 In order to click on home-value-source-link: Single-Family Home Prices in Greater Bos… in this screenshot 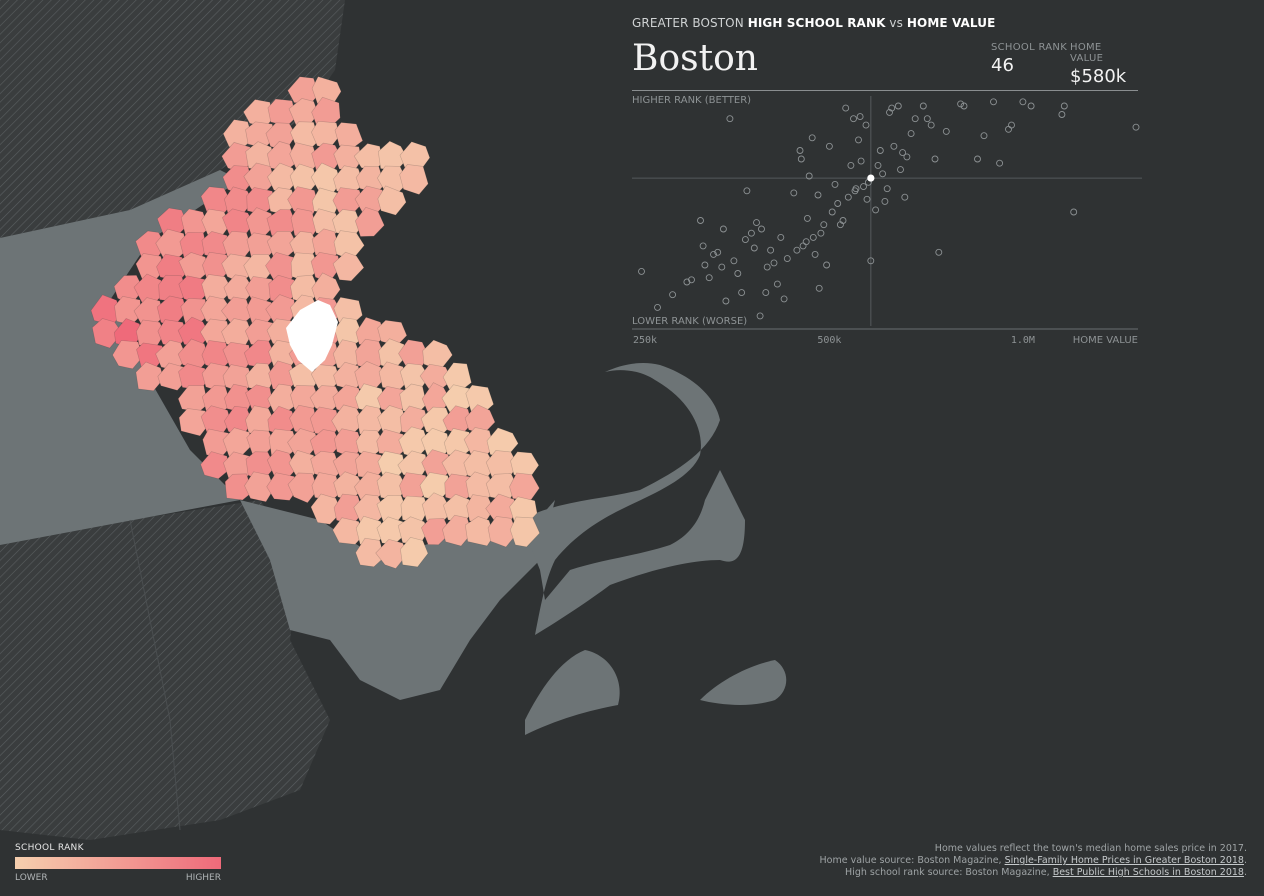, I will do `click(1124, 860)`.